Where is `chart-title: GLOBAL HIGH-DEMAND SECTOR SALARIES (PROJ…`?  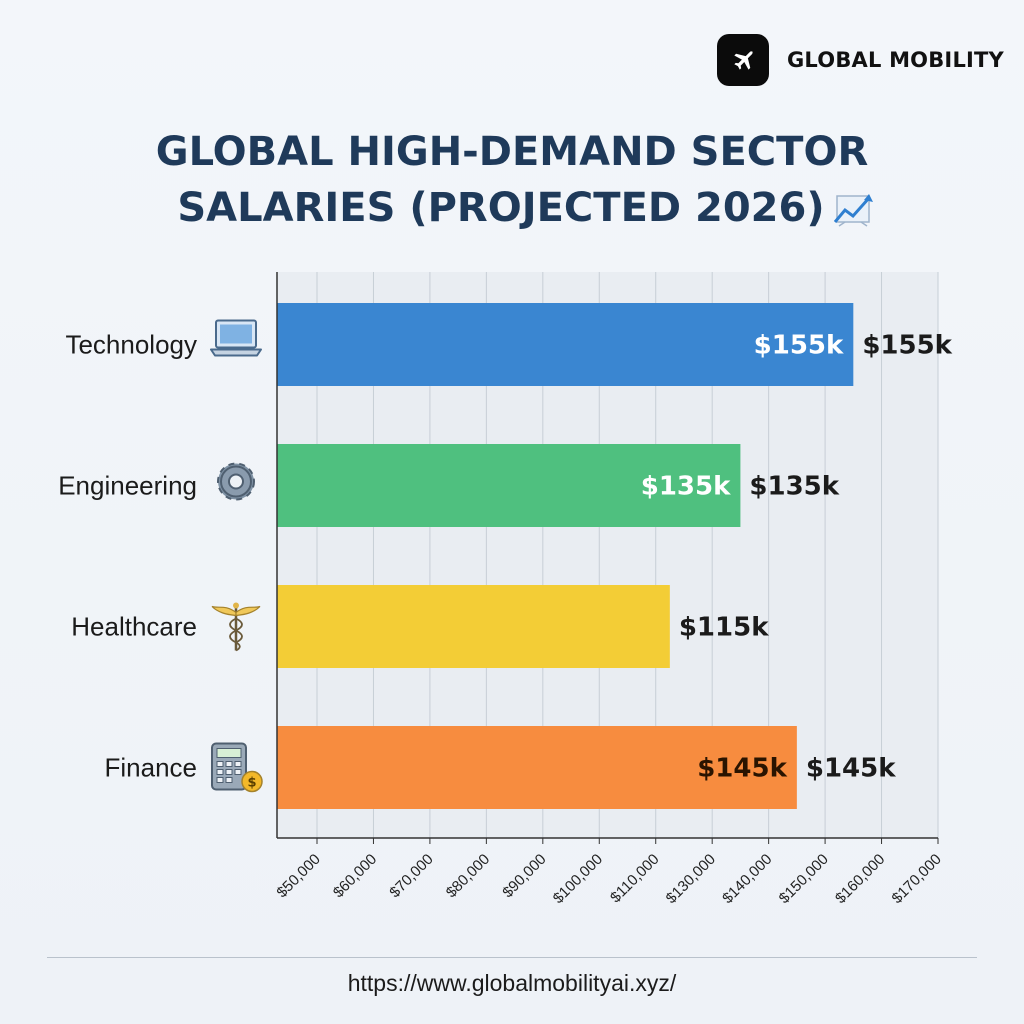
chart-title: GLOBAL HIGH-DEMAND SECTOR SALARIES (PROJ… is located at coordinates (512, 180).